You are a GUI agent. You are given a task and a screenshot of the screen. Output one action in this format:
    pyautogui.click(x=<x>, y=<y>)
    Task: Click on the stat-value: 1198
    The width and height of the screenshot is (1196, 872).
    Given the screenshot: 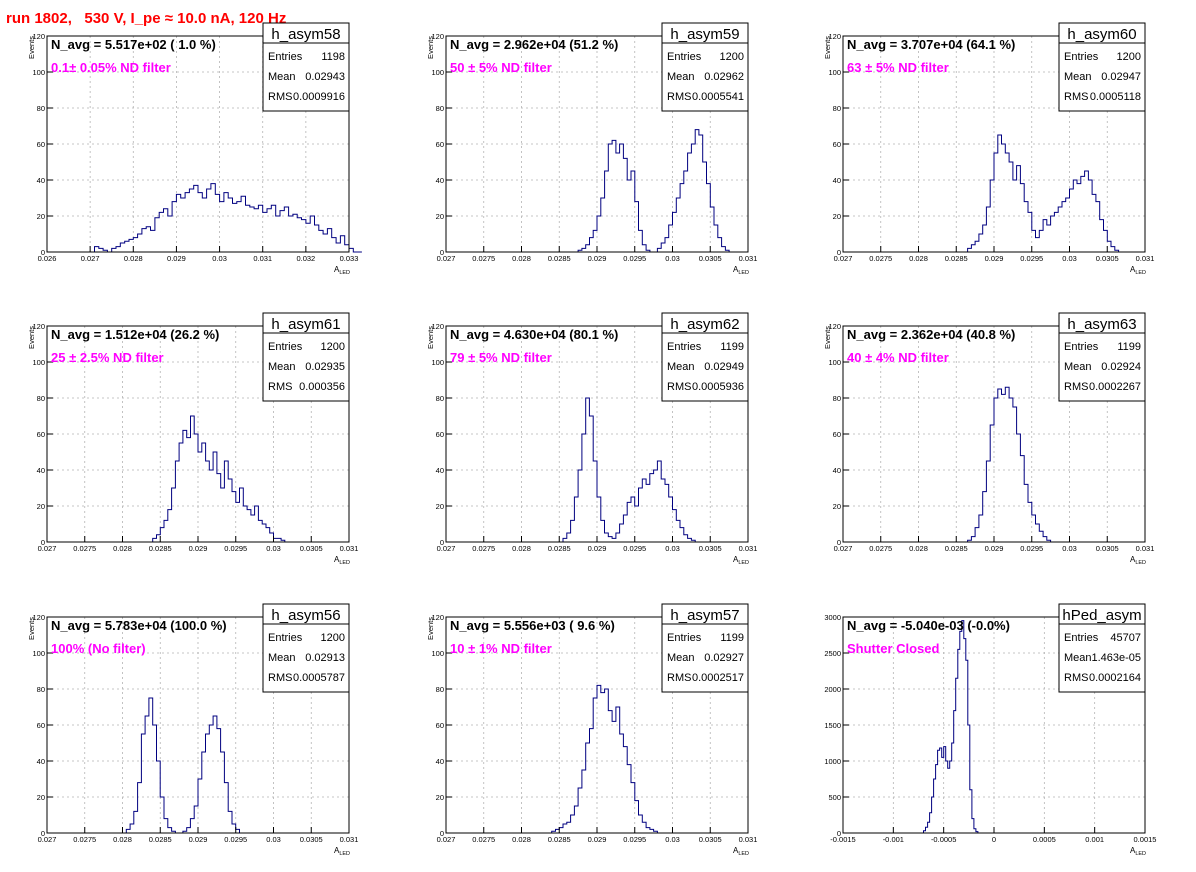 What is the action you would take?
    pyautogui.click(x=333, y=57)
    